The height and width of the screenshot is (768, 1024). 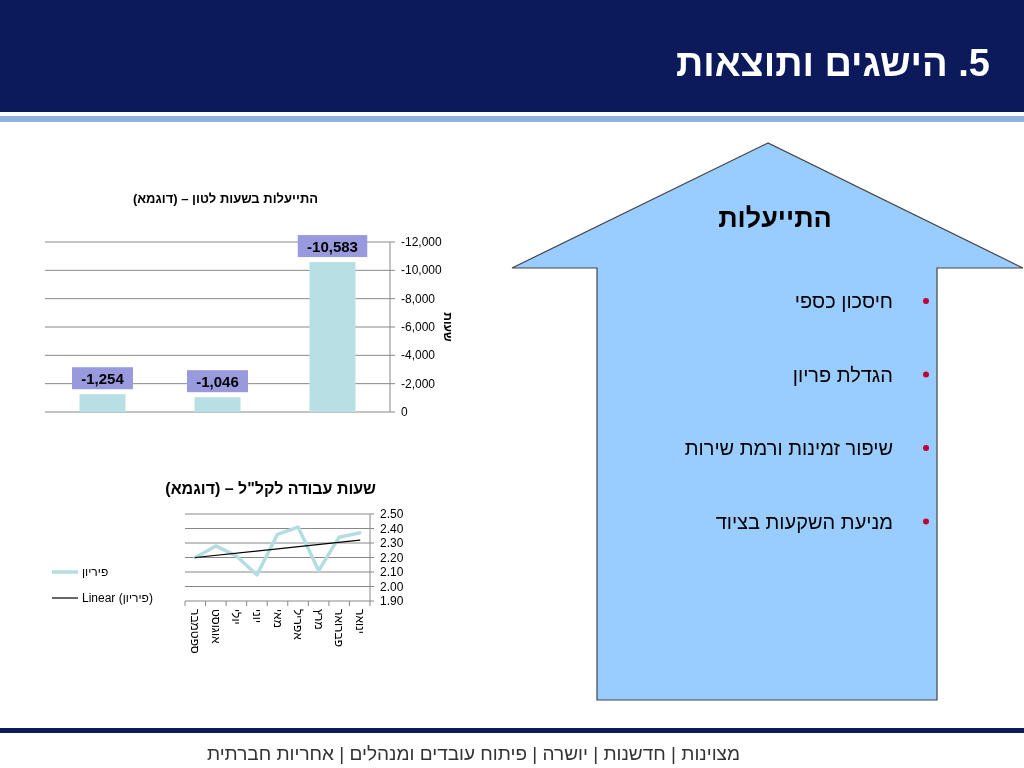 What do you see at coordinates (775, 218) in the screenshot?
I see `text: התייעלות` at bounding box center [775, 218].